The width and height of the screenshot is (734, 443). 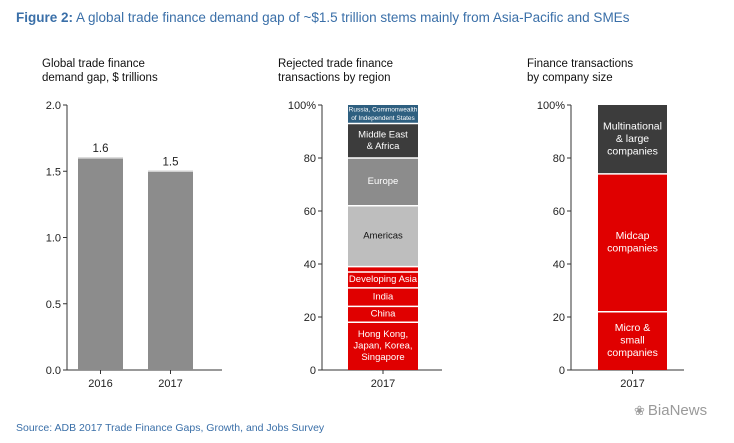 What do you see at coordinates (53, 172) in the screenshot?
I see `y-tick-label-0-3: 1.5` at bounding box center [53, 172].